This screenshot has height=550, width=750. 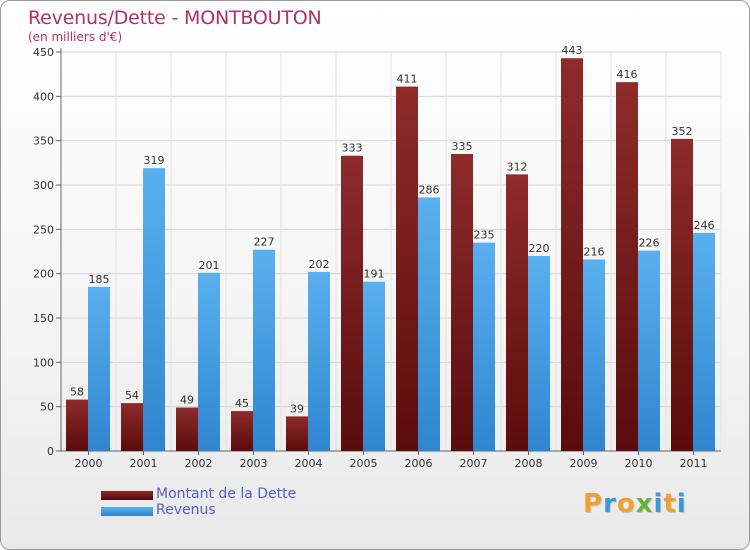 What do you see at coordinates (43, 229) in the screenshot?
I see `y-tick-label: 250` at bounding box center [43, 229].